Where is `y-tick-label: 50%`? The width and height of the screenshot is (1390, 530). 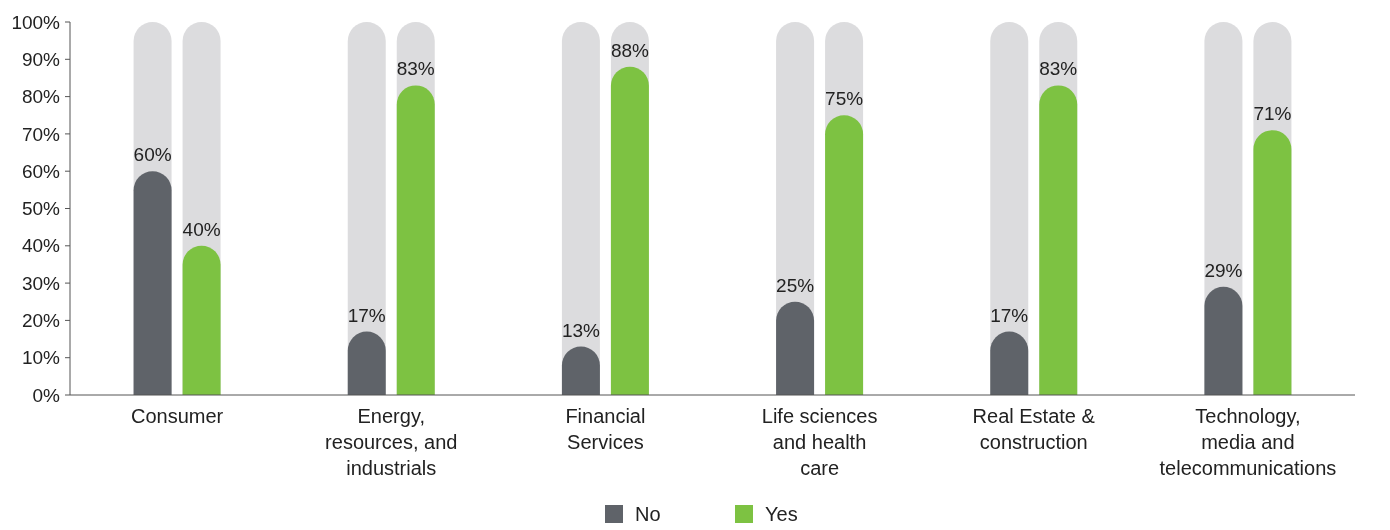 y-tick-label: 50% is located at coordinates (41, 209).